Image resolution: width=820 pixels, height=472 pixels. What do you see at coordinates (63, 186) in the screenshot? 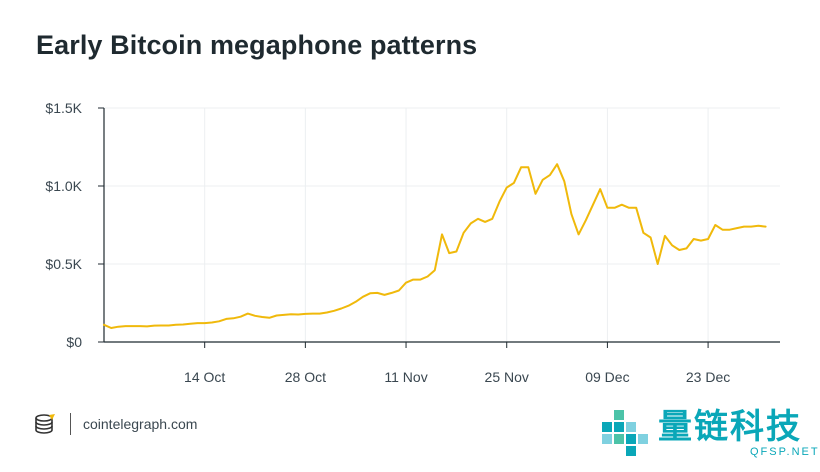
I see `y-tick-label: $1.0K` at bounding box center [63, 186].